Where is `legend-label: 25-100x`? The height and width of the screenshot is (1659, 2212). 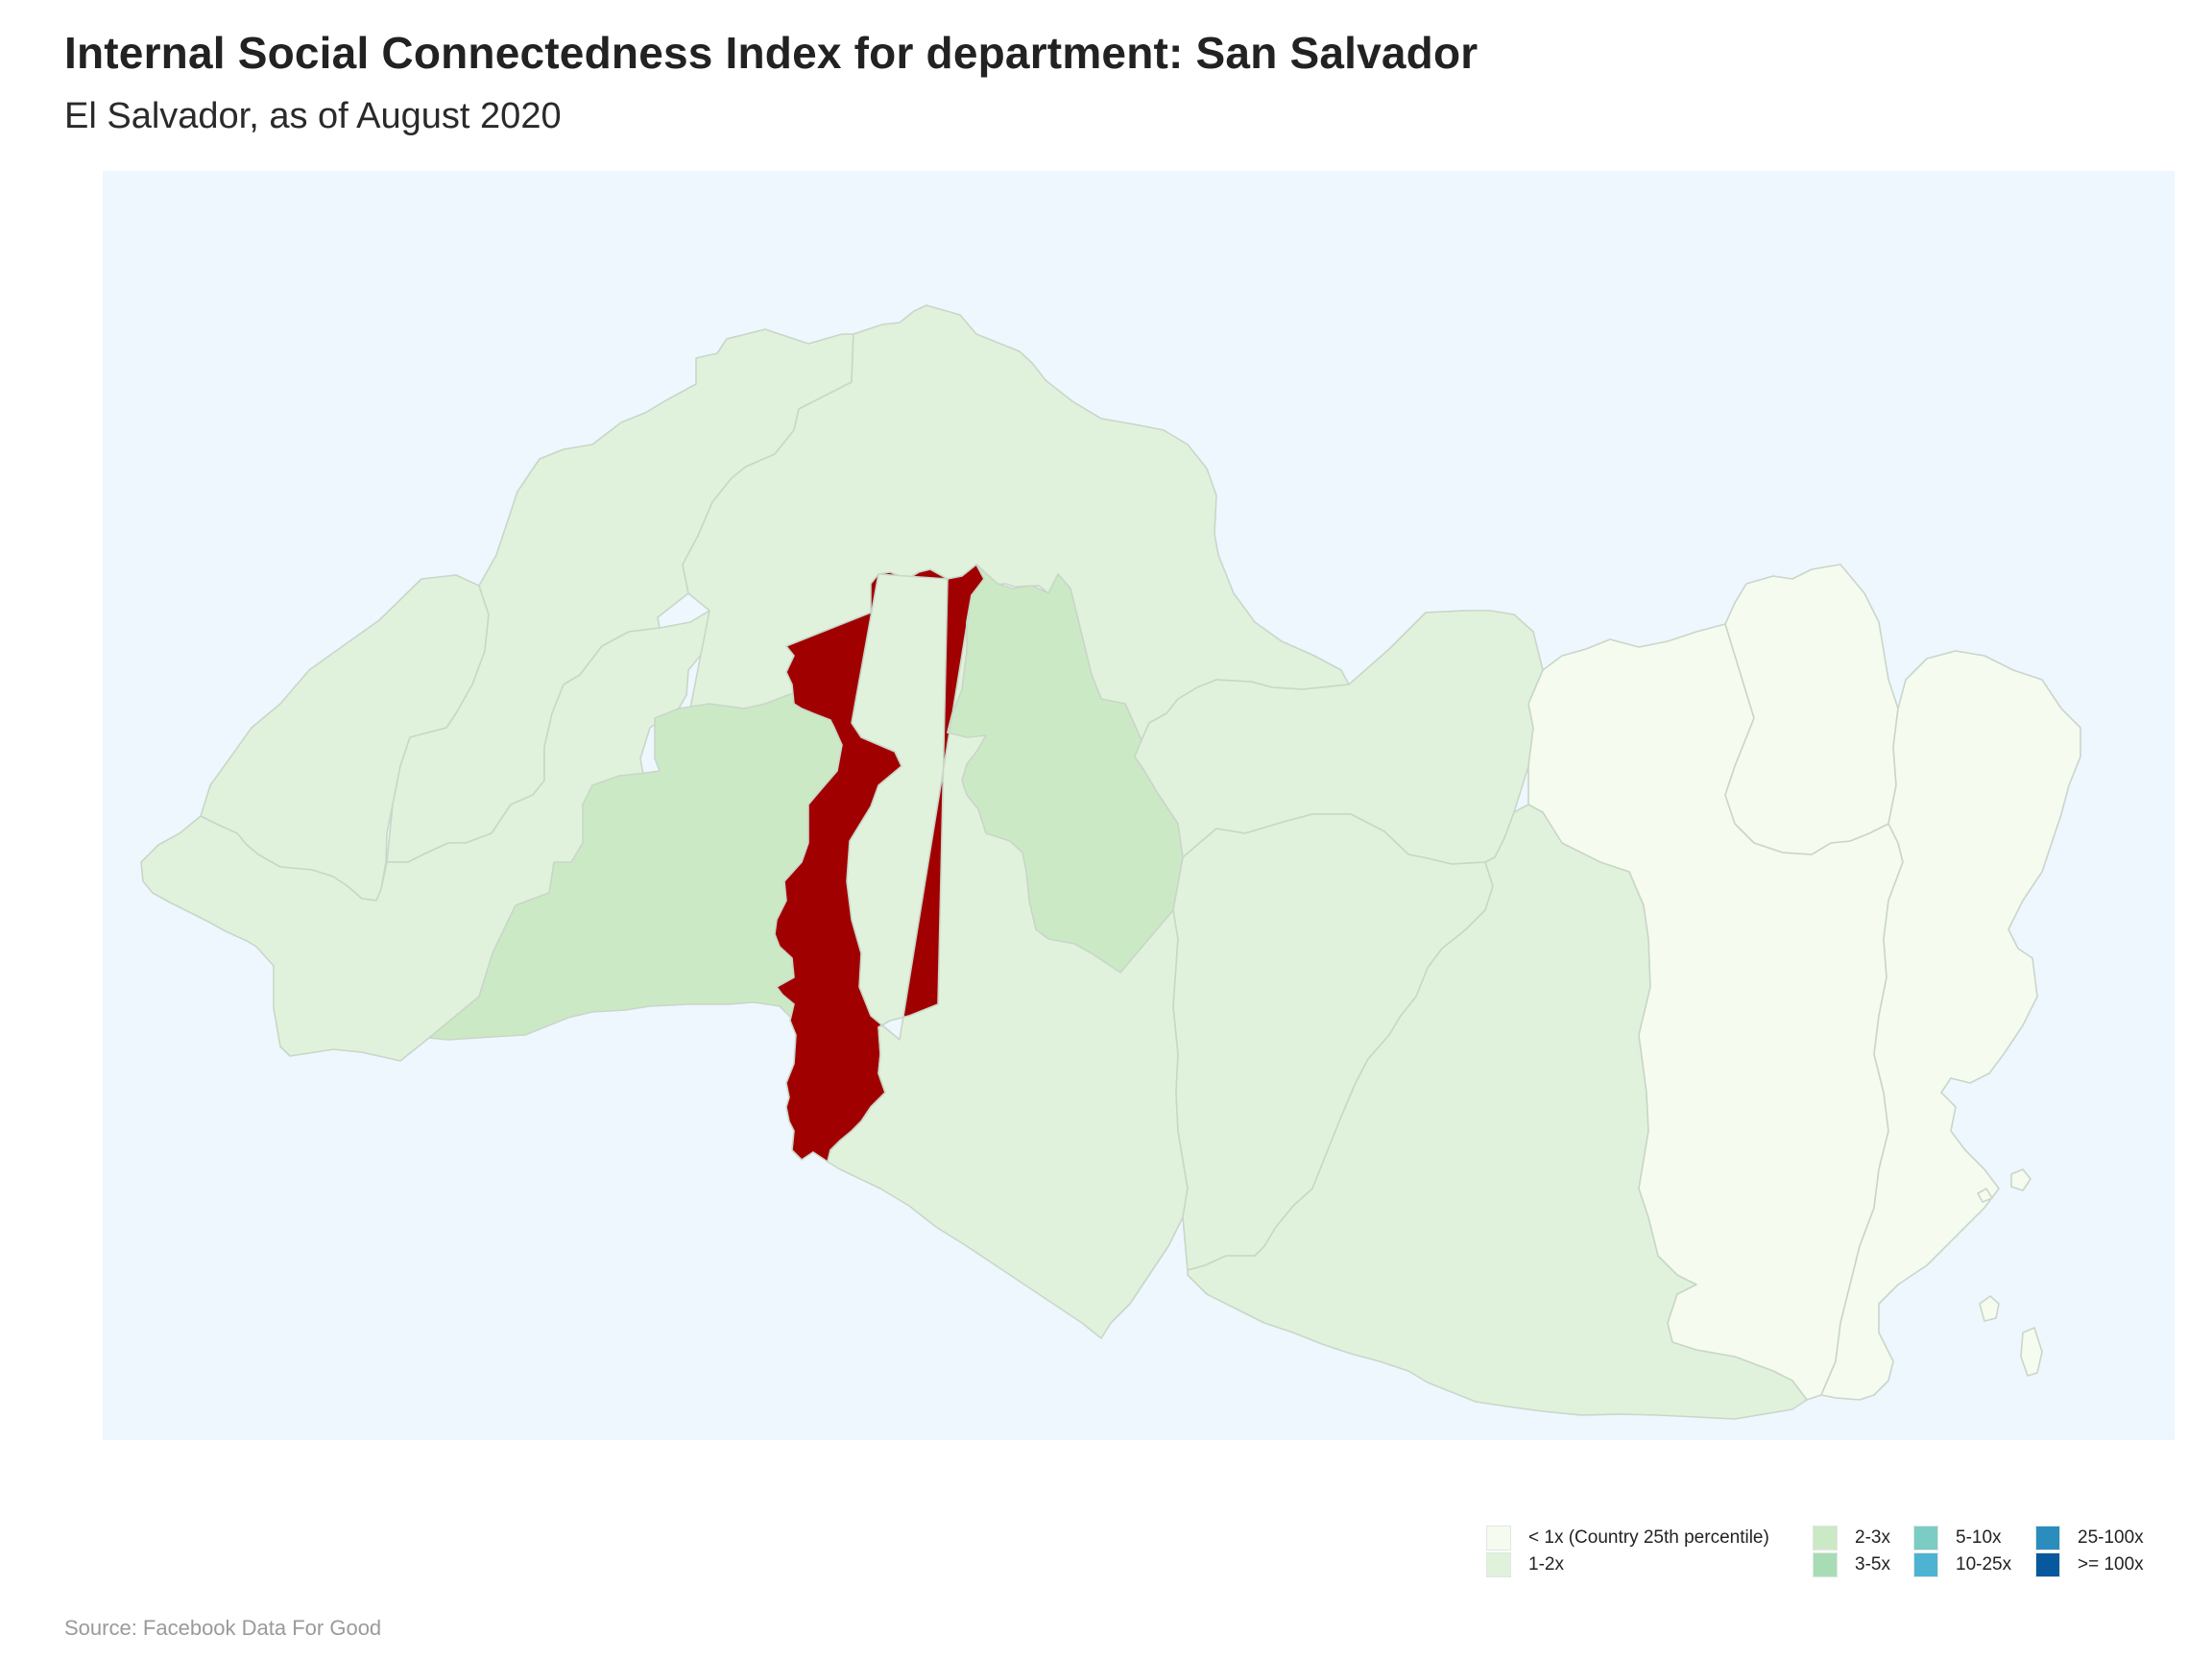
legend-label: 25-100x is located at coordinates (2111, 1537).